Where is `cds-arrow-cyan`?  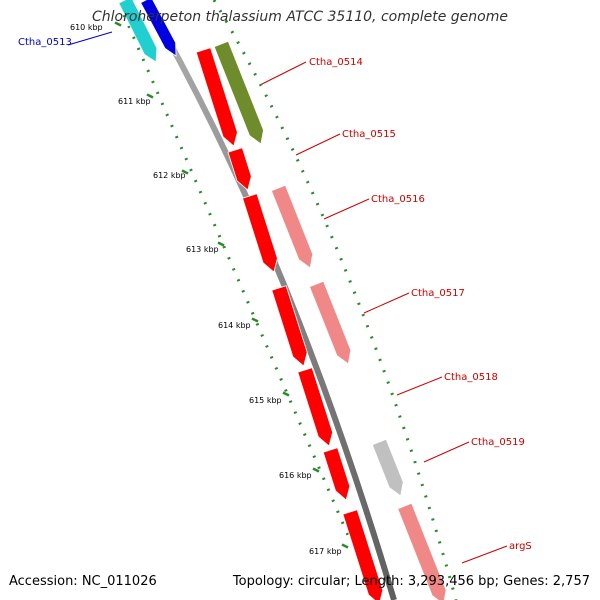
cds-arrow-cyan is located at coordinates (138, 31).